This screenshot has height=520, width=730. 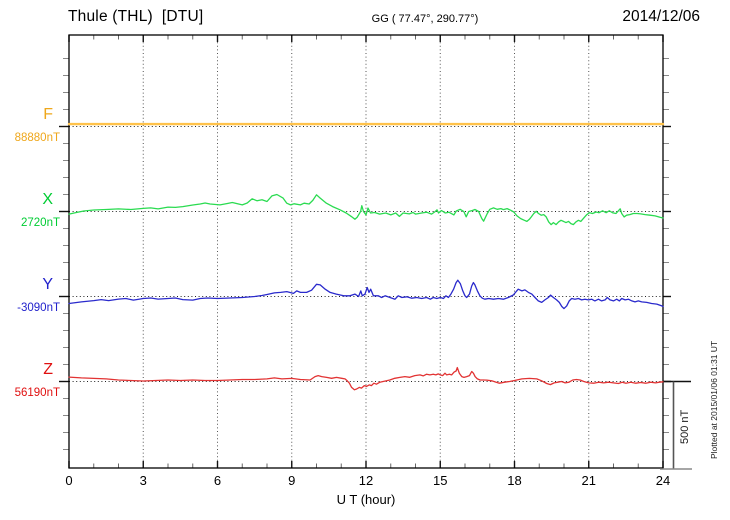 What do you see at coordinates (440, 480) in the screenshot?
I see `x-tick-label-15: 15` at bounding box center [440, 480].